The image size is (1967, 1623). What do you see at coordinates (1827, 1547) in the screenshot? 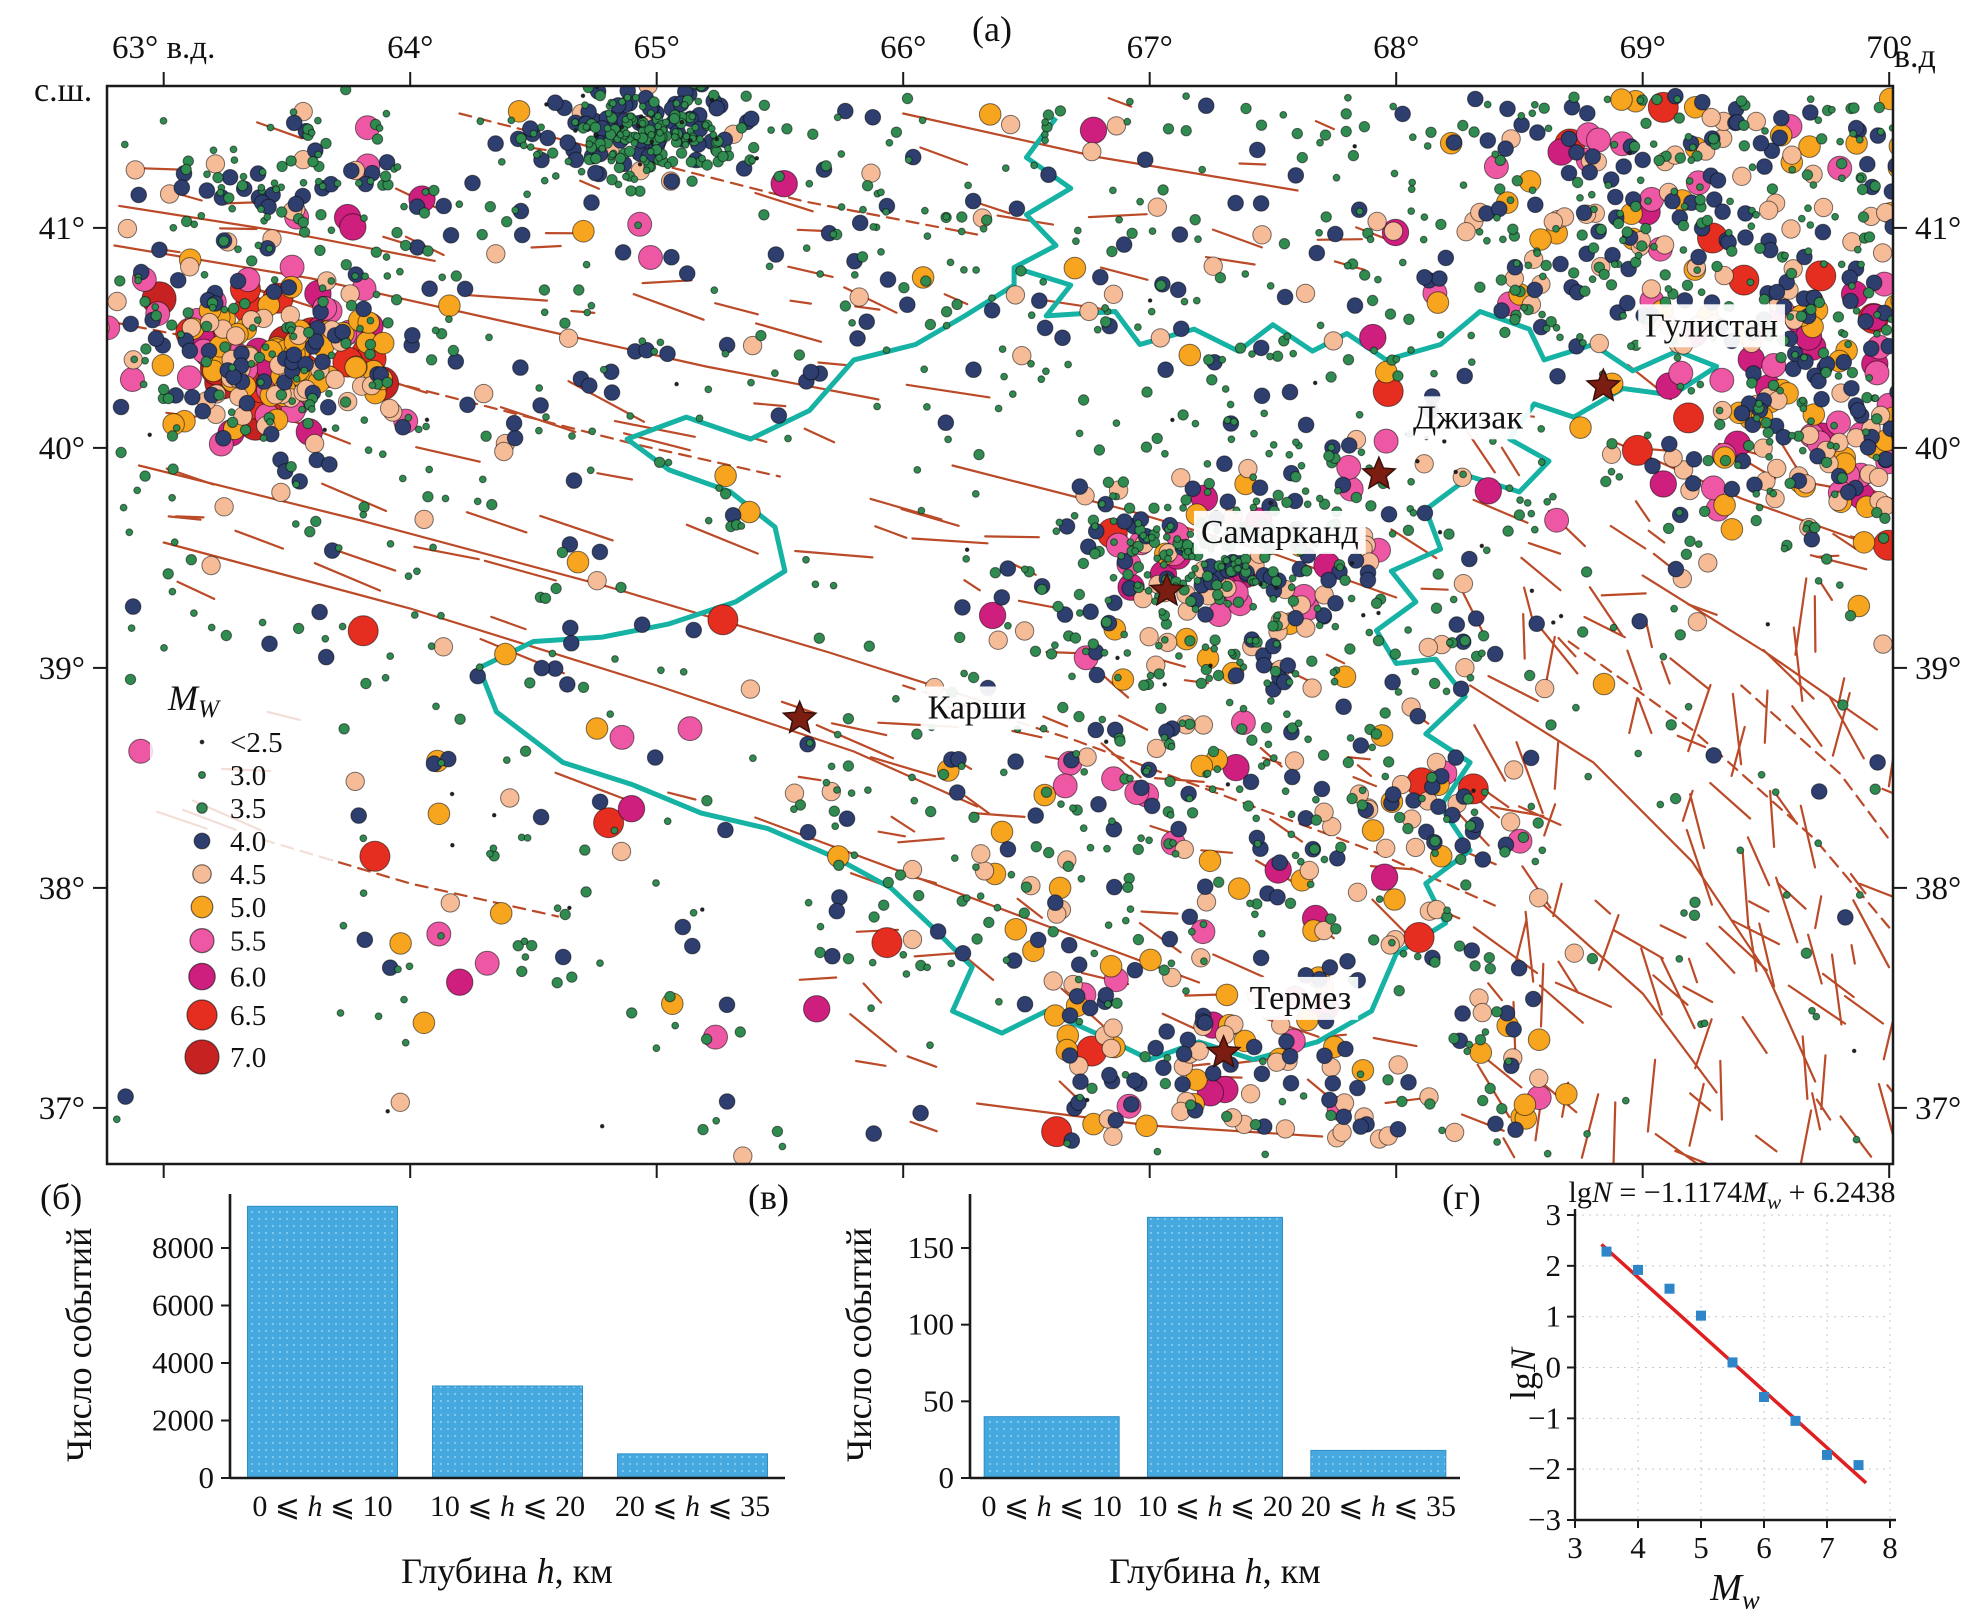
I see `svg-text: 7` at bounding box center [1827, 1547].